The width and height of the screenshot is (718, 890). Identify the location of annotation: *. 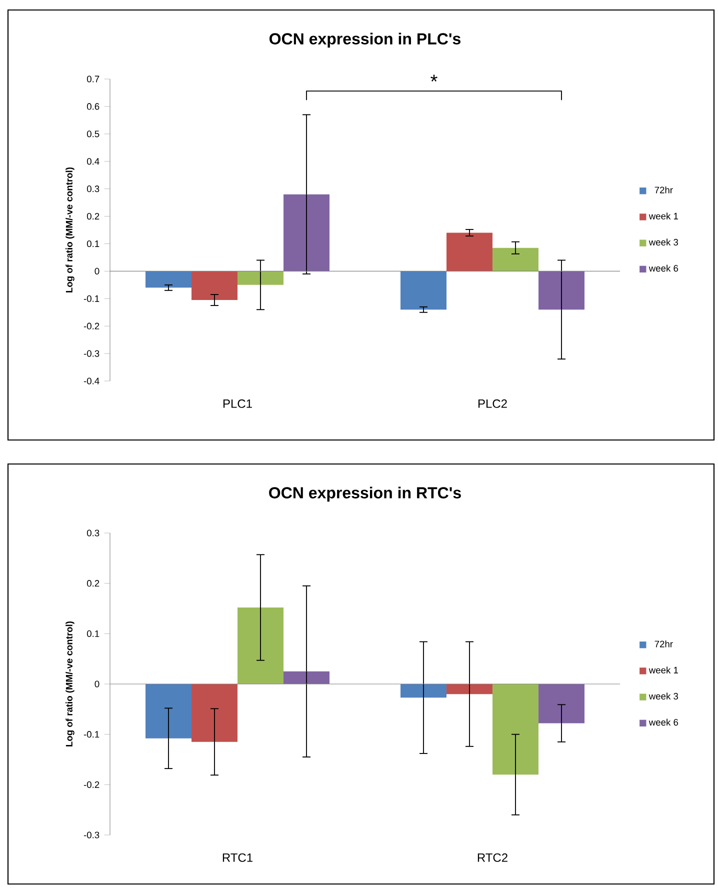
(434, 78).